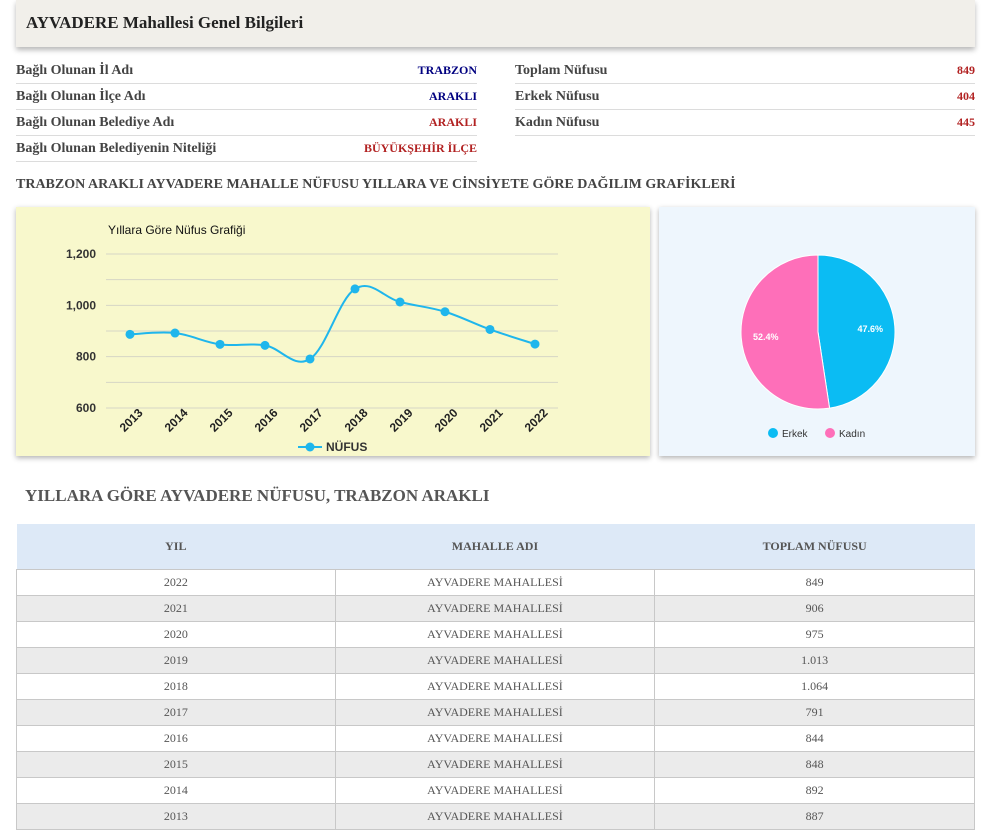 Image resolution: width=985 pixels, height=833 pixels. What do you see at coordinates (773, 433) in the screenshot?
I see `legend-swatch-erkek` at bounding box center [773, 433].